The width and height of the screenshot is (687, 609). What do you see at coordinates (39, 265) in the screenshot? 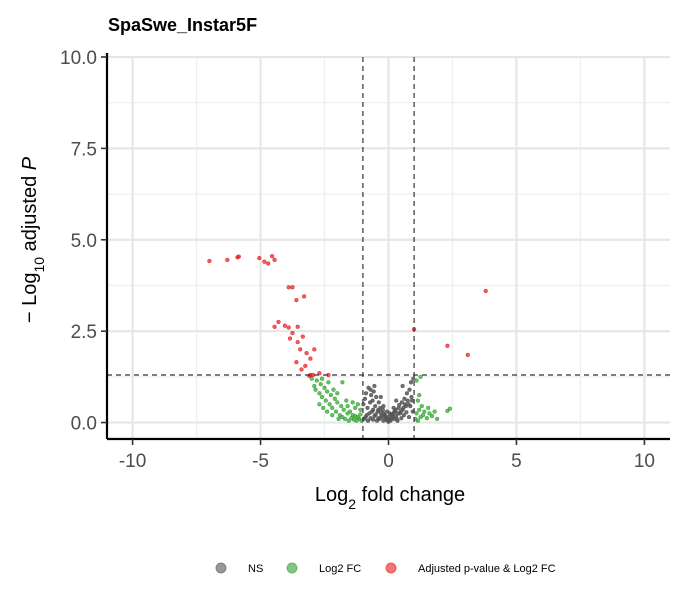
I see `y-axis-title-sub: 10` at bounding box center [39, 265].